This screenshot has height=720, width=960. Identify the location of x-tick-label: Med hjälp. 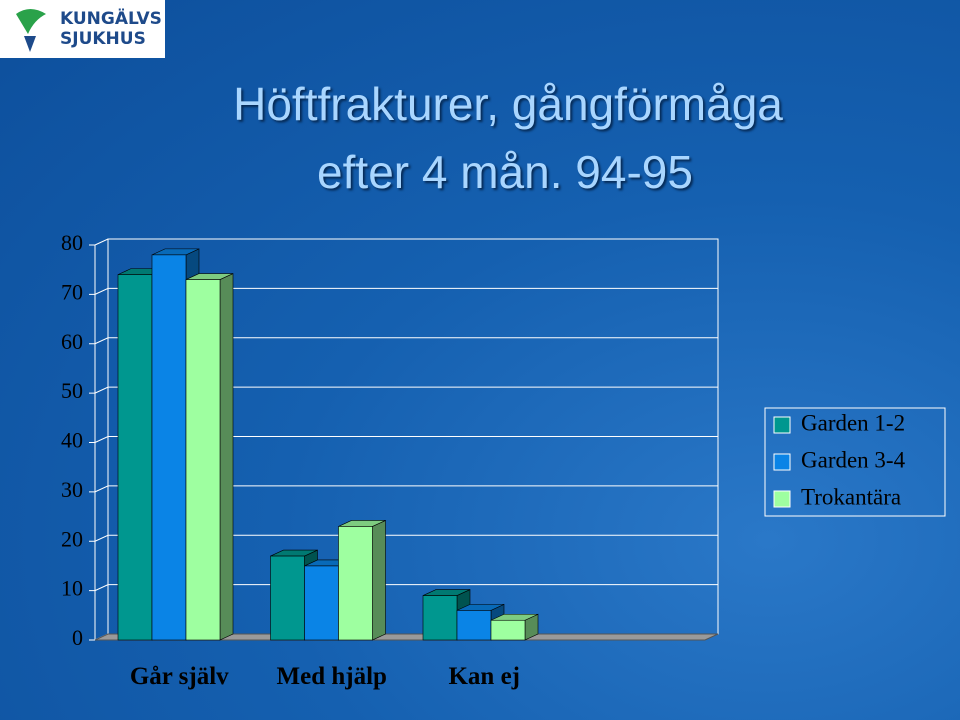
(332, 676).